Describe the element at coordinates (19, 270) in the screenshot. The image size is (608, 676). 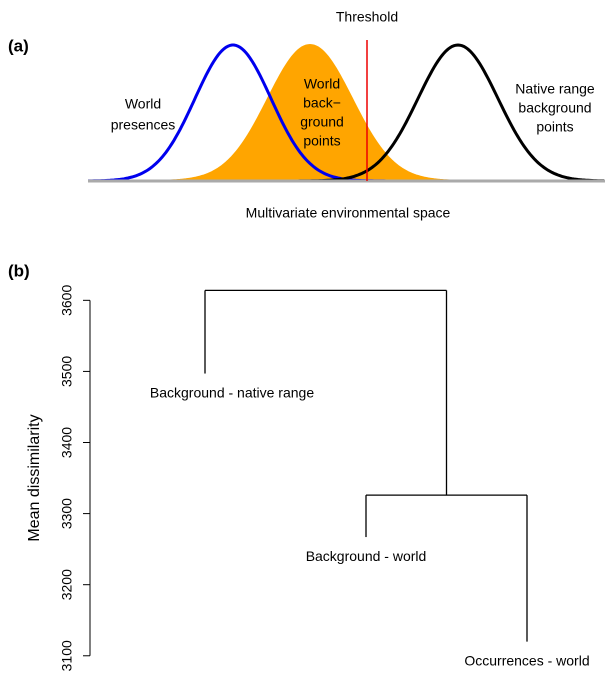
I see `panel-label: (b)` at that location.